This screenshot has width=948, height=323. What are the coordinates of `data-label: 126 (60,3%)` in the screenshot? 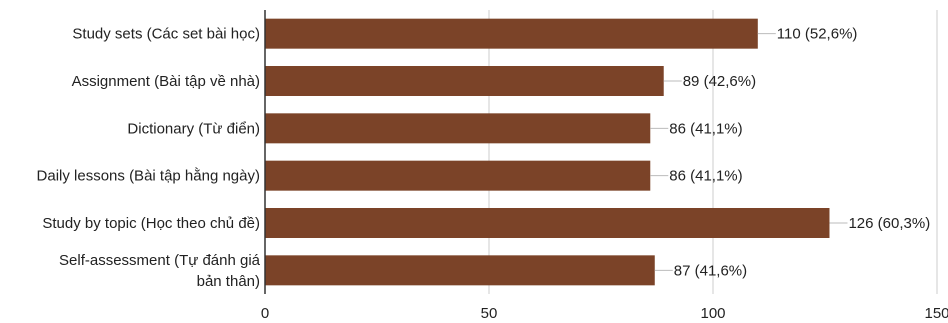 It's located at (889, 223).